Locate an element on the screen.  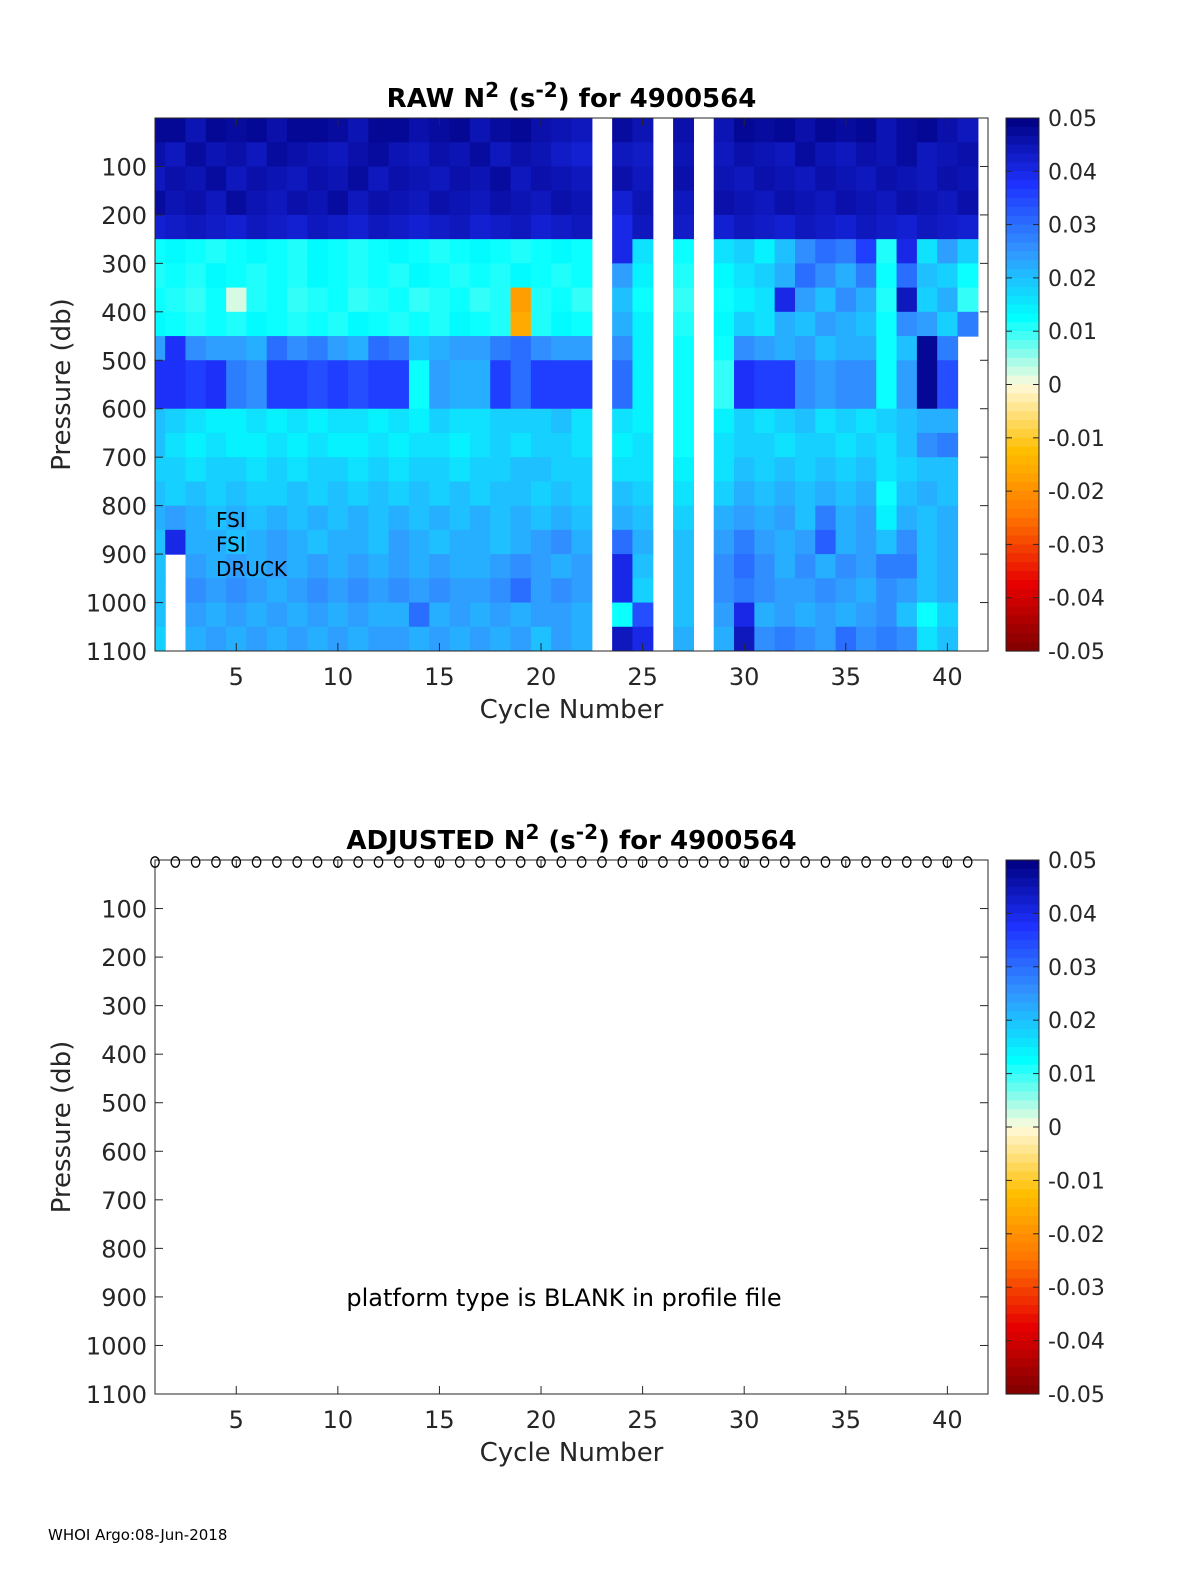
x-tick-label: 5 is located at coordinates (236, 677).